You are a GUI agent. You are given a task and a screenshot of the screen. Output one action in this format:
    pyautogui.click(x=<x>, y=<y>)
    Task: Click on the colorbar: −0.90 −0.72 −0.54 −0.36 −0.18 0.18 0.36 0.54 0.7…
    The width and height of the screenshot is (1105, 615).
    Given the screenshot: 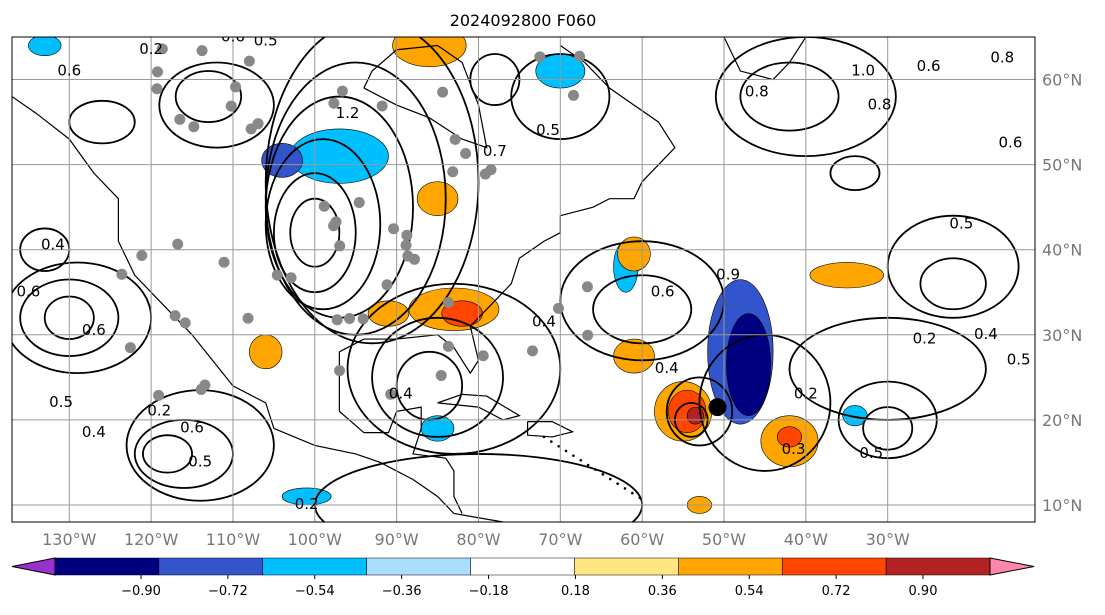 What is the action you would take?
    pyautogui.click(x=523, y=578)
    